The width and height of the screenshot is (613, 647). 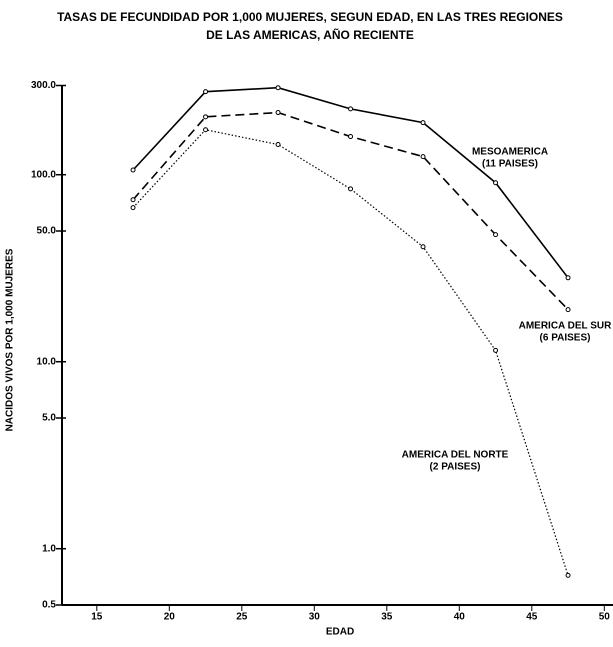 I want to click on y-axis-label: NACIDOS VIVOS POR 1,000 MUJERES, so click(x=10, y=339).